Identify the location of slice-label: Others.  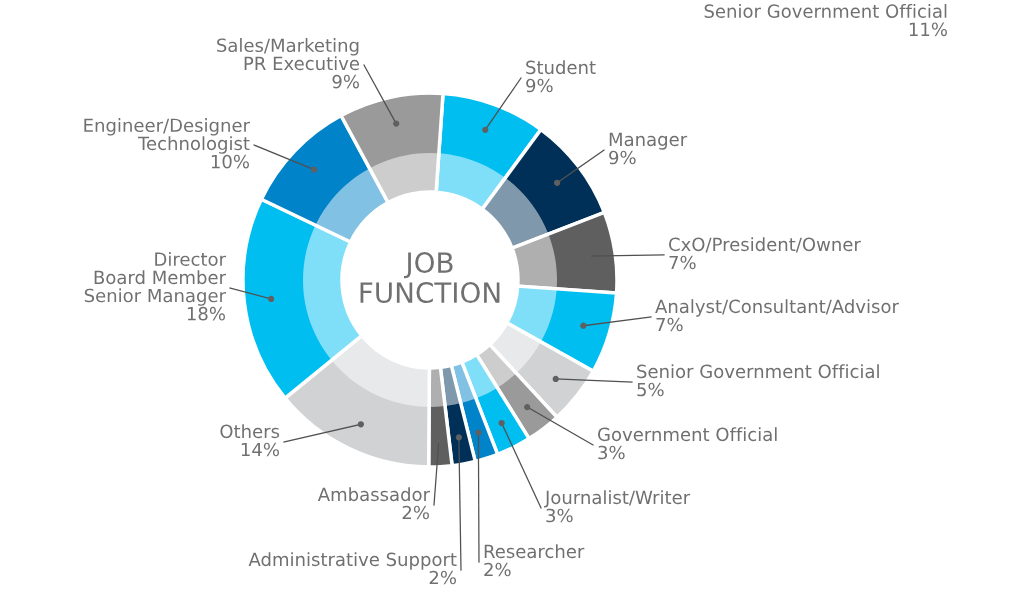
(250, 431).